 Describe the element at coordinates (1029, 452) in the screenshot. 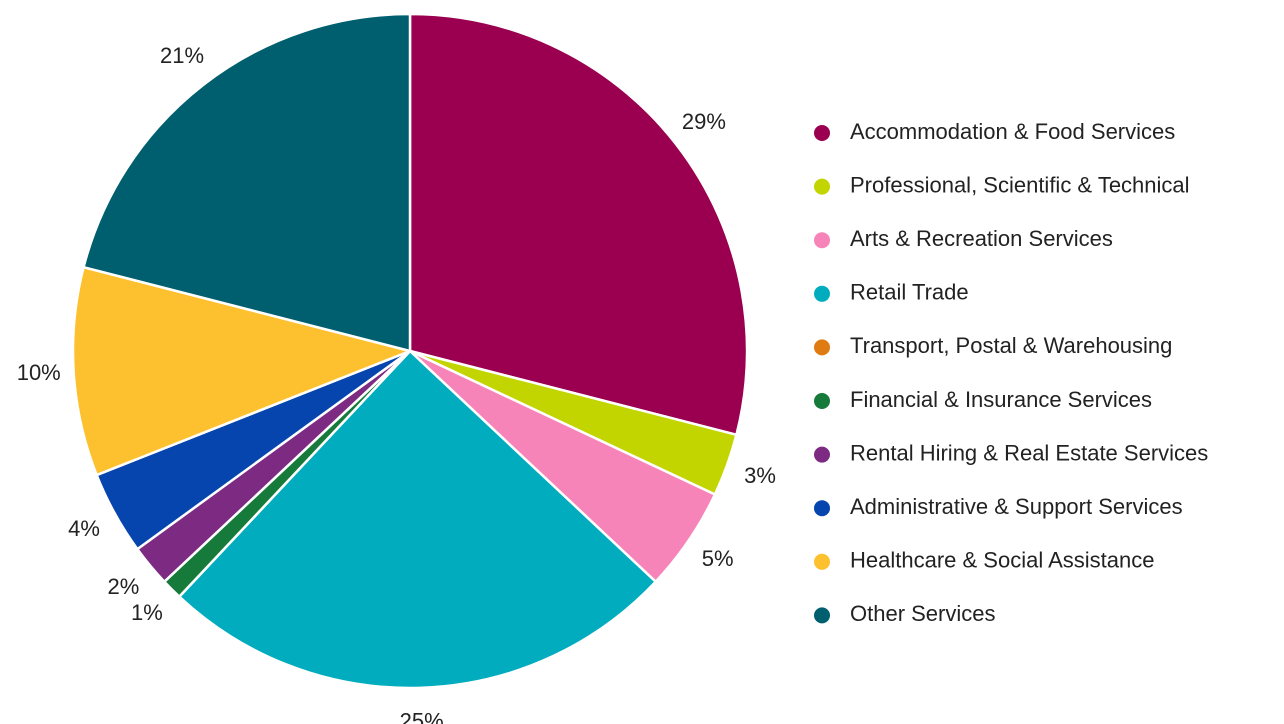

I see `legend-label: Rental Hiring & Real Estate Services` at that location.